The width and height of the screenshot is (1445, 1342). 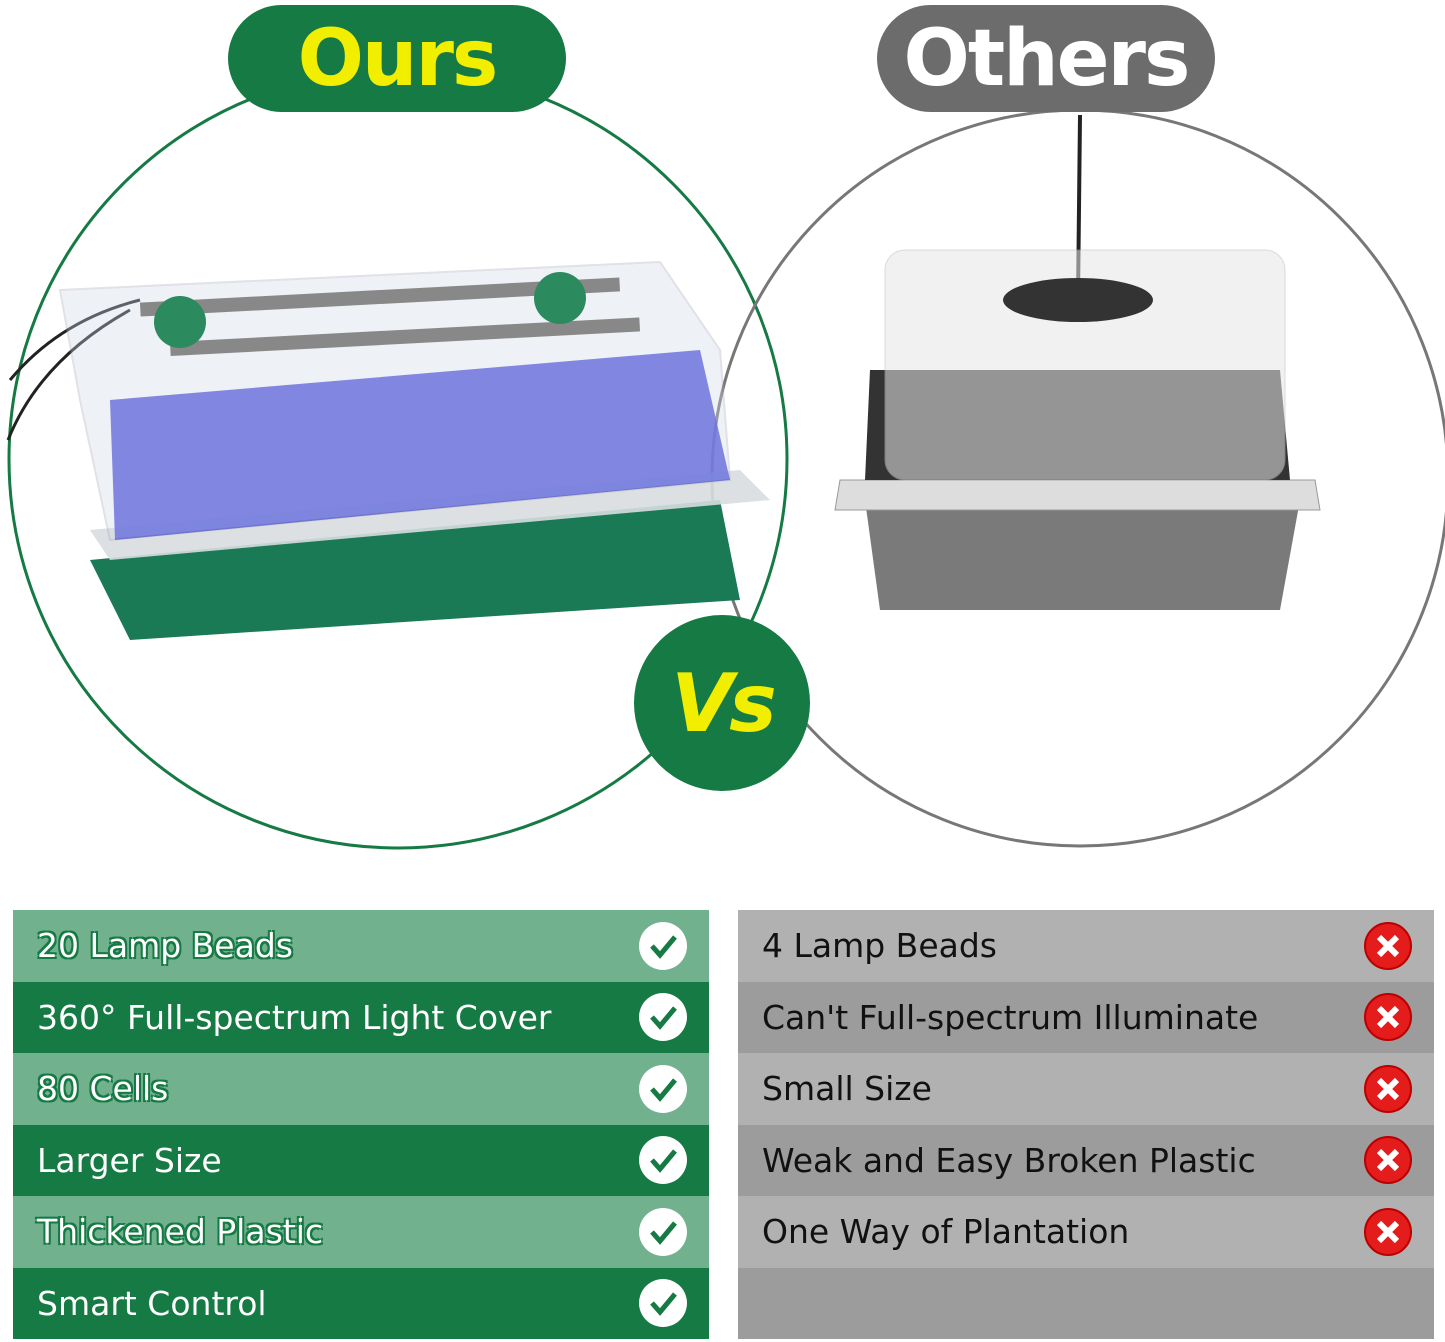 What do you see at coordinates (361, 1232) in the screenshot?
I see `feature-row: Thickened Plastic` at bounding box center [361, 1232].